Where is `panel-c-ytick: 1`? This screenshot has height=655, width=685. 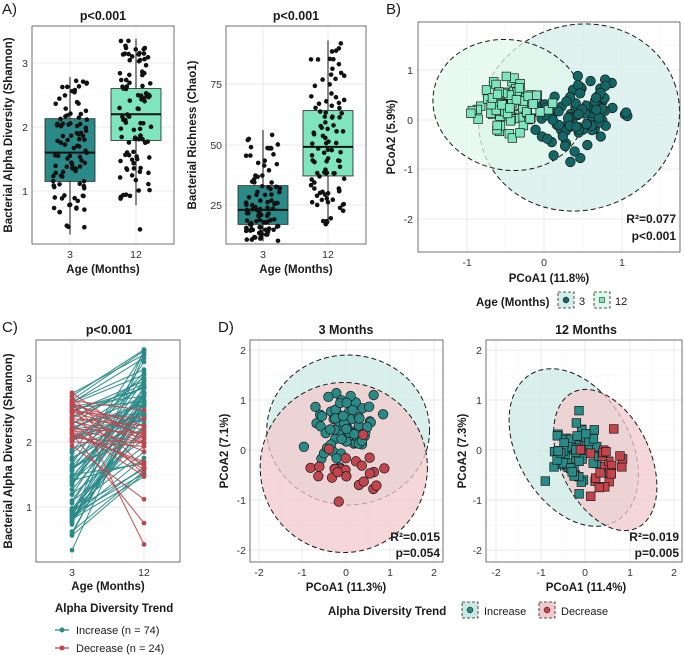
panel-c-ytick: 1 is located at coordinates (29, 508).